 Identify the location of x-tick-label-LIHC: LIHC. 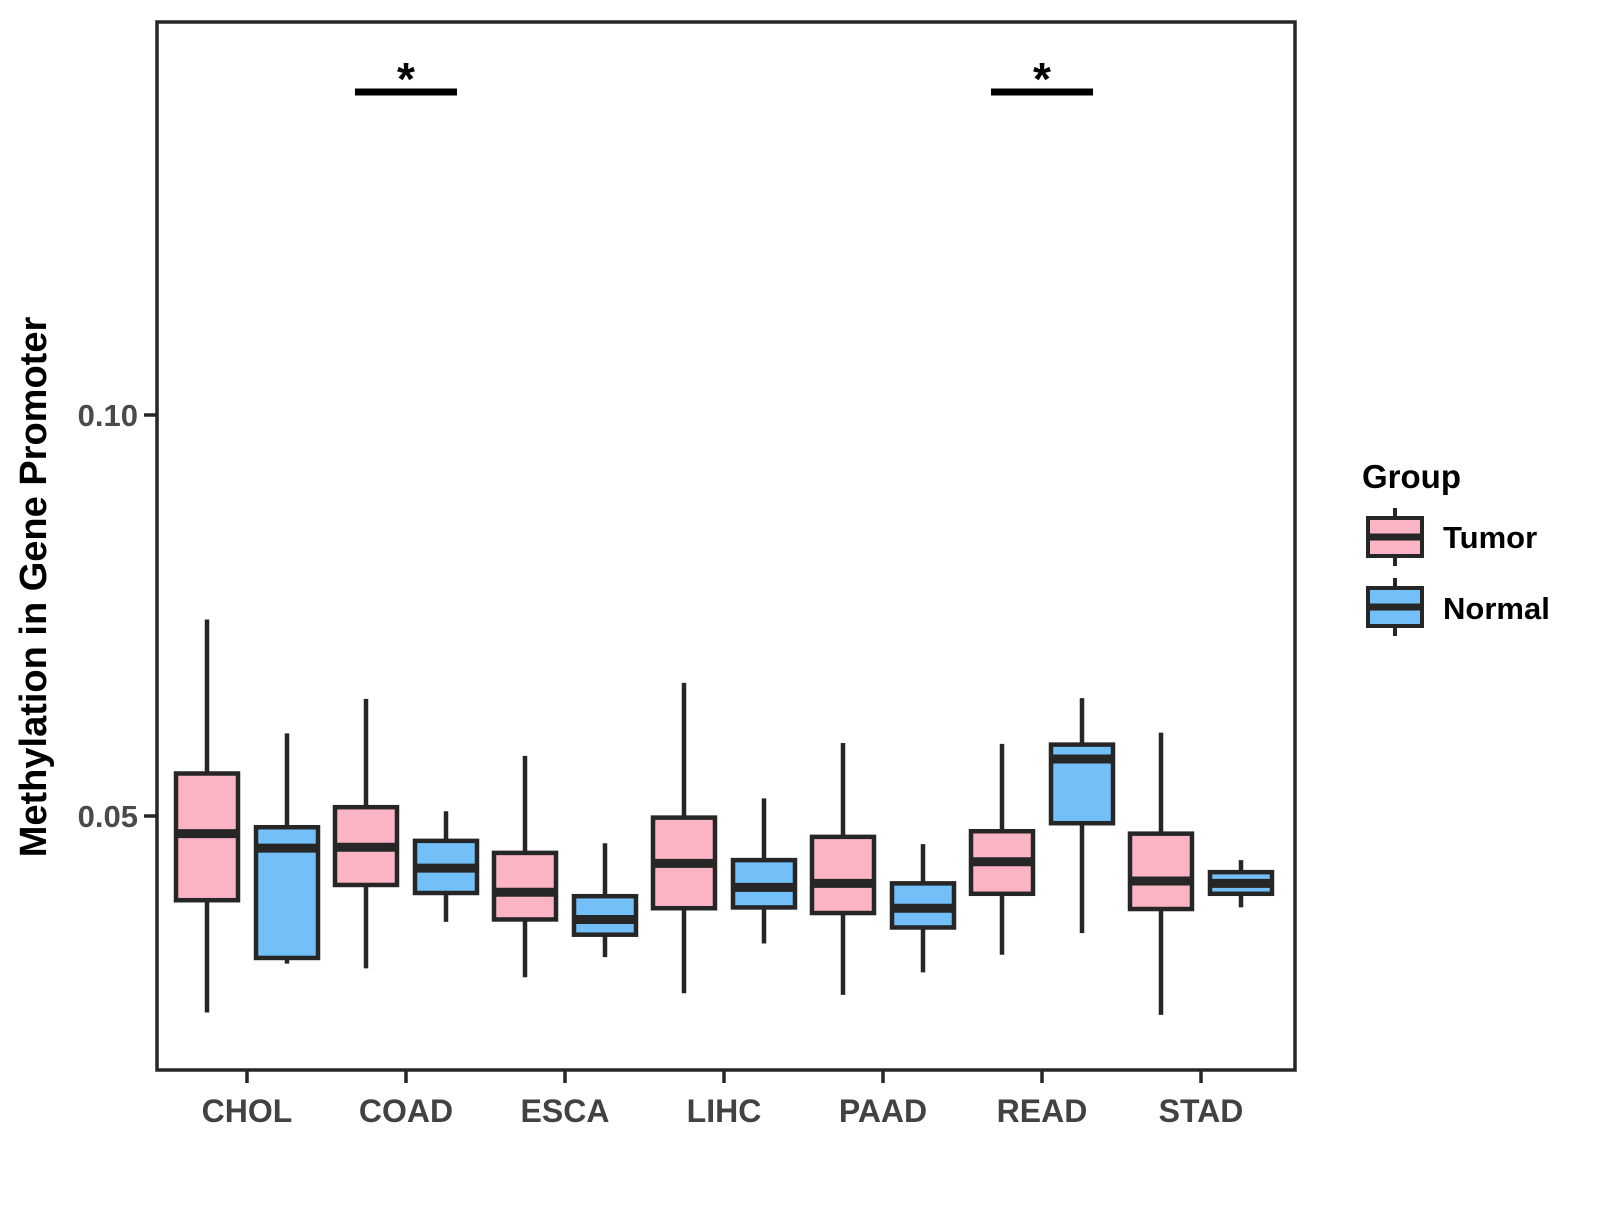
(724, 1111).